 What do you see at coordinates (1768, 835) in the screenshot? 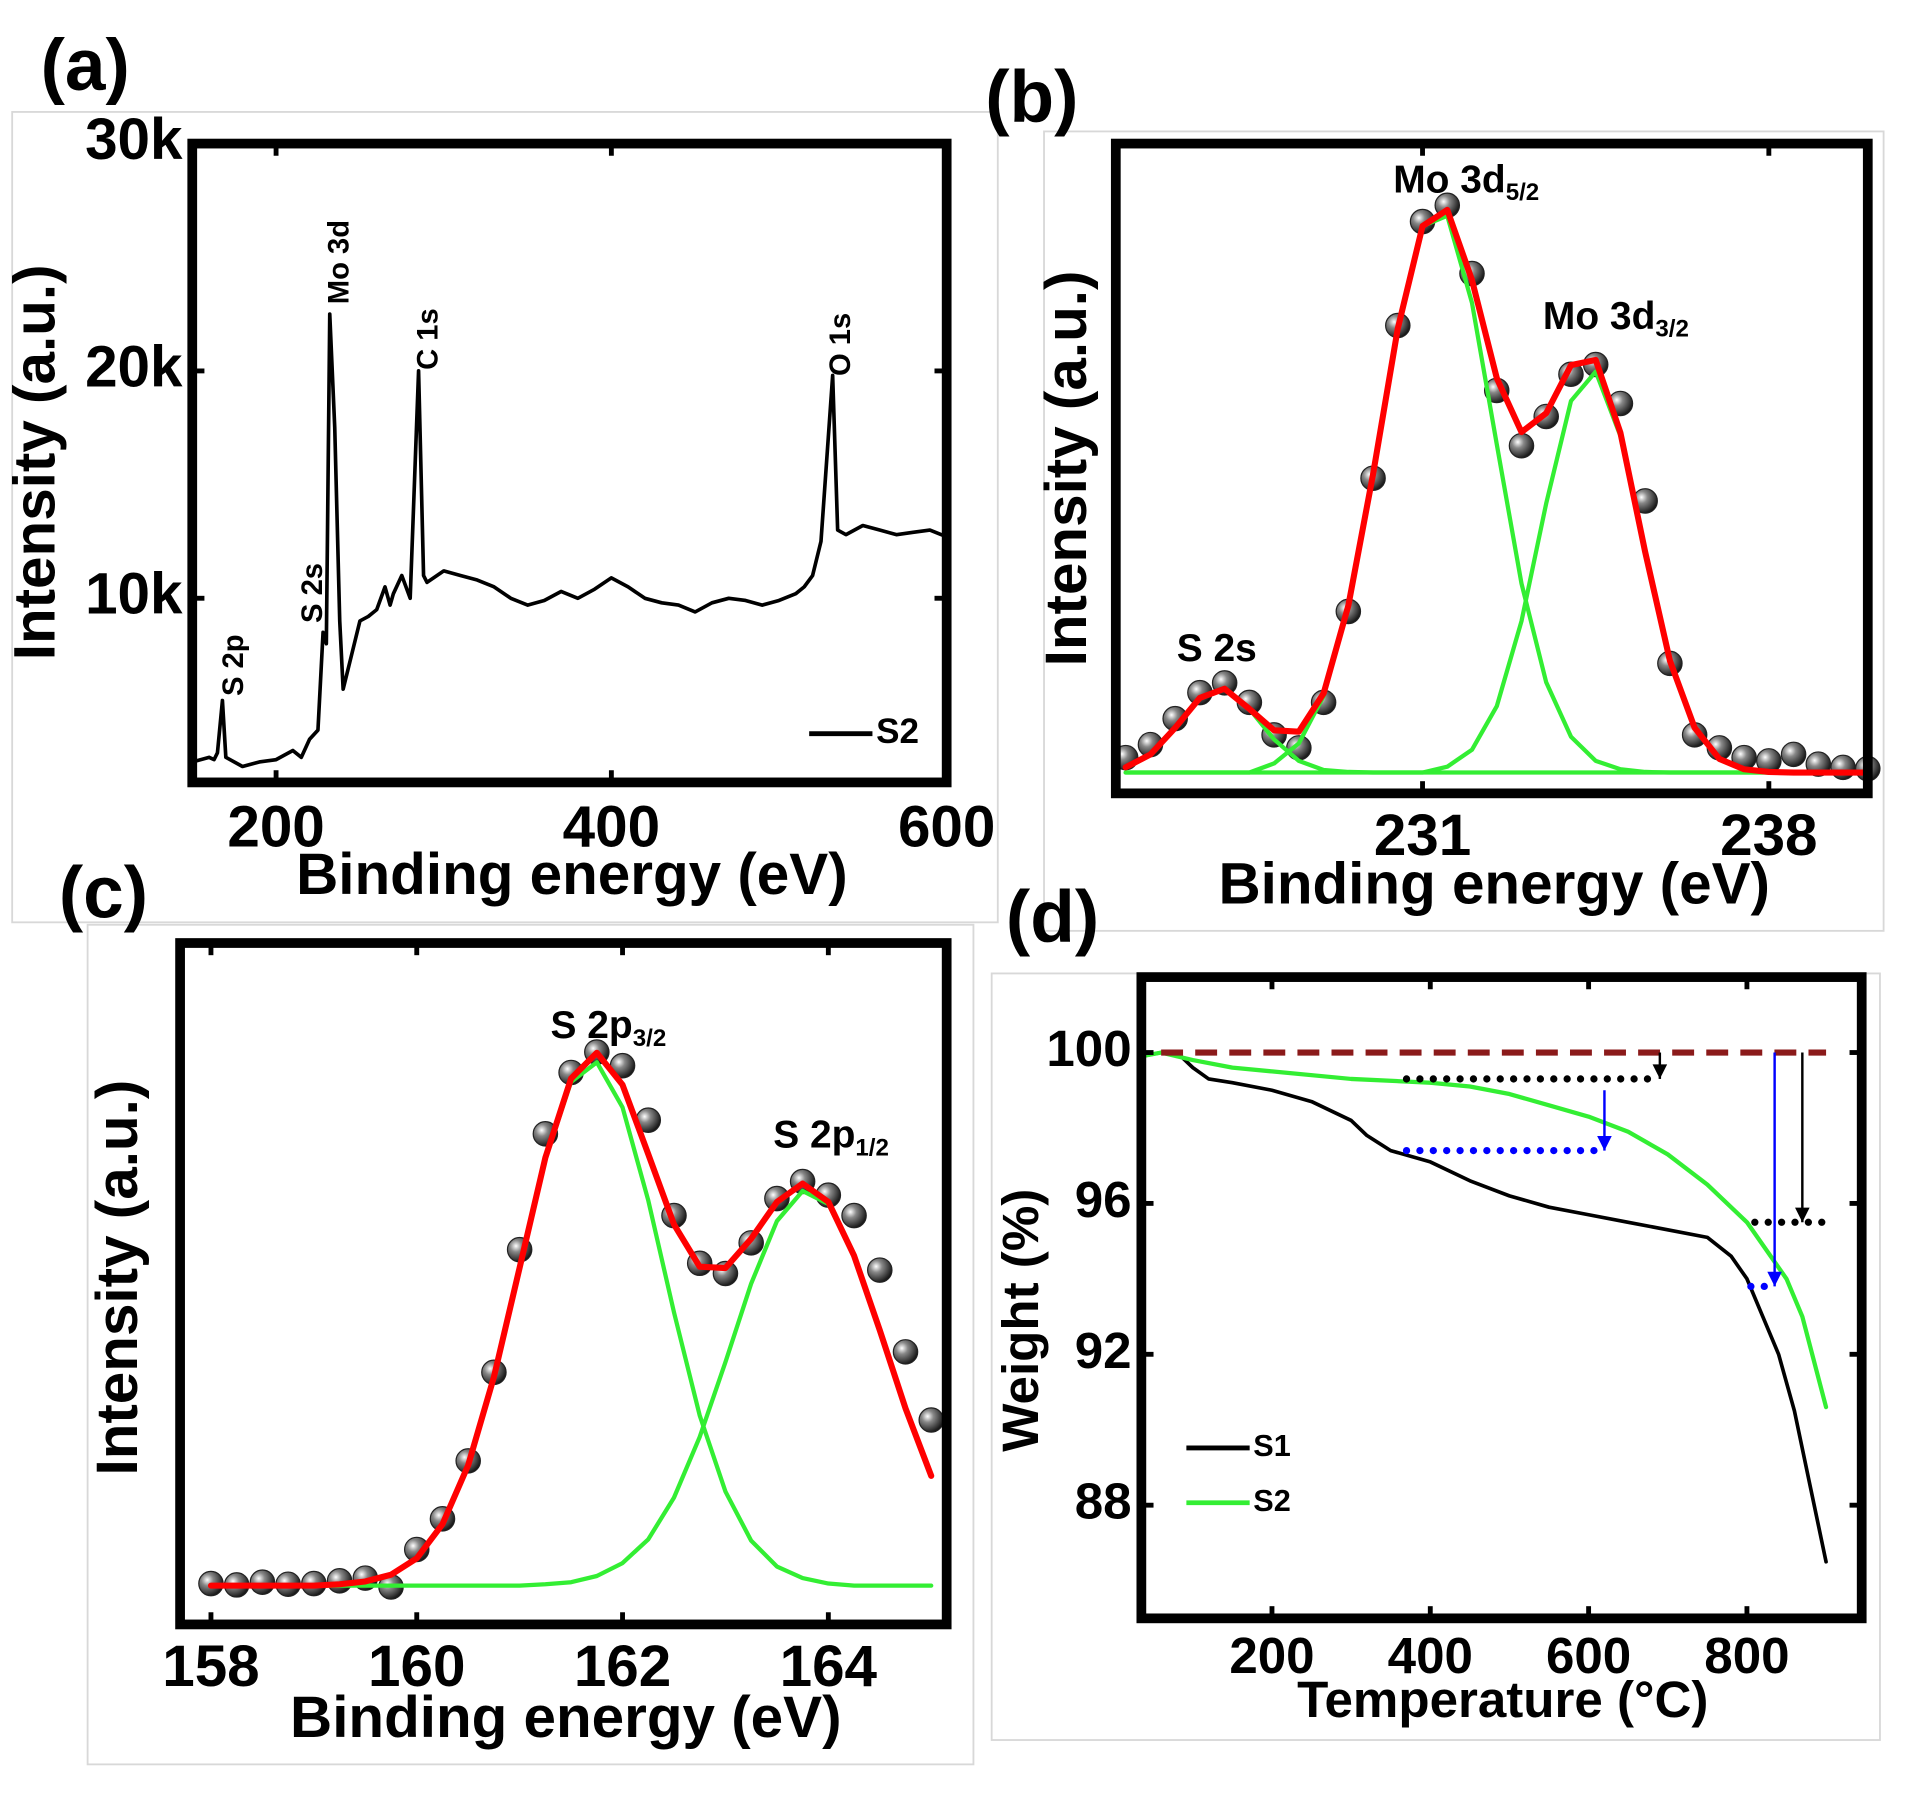
I see `x-tick-label: 238` at bounding box center [1768, 835].